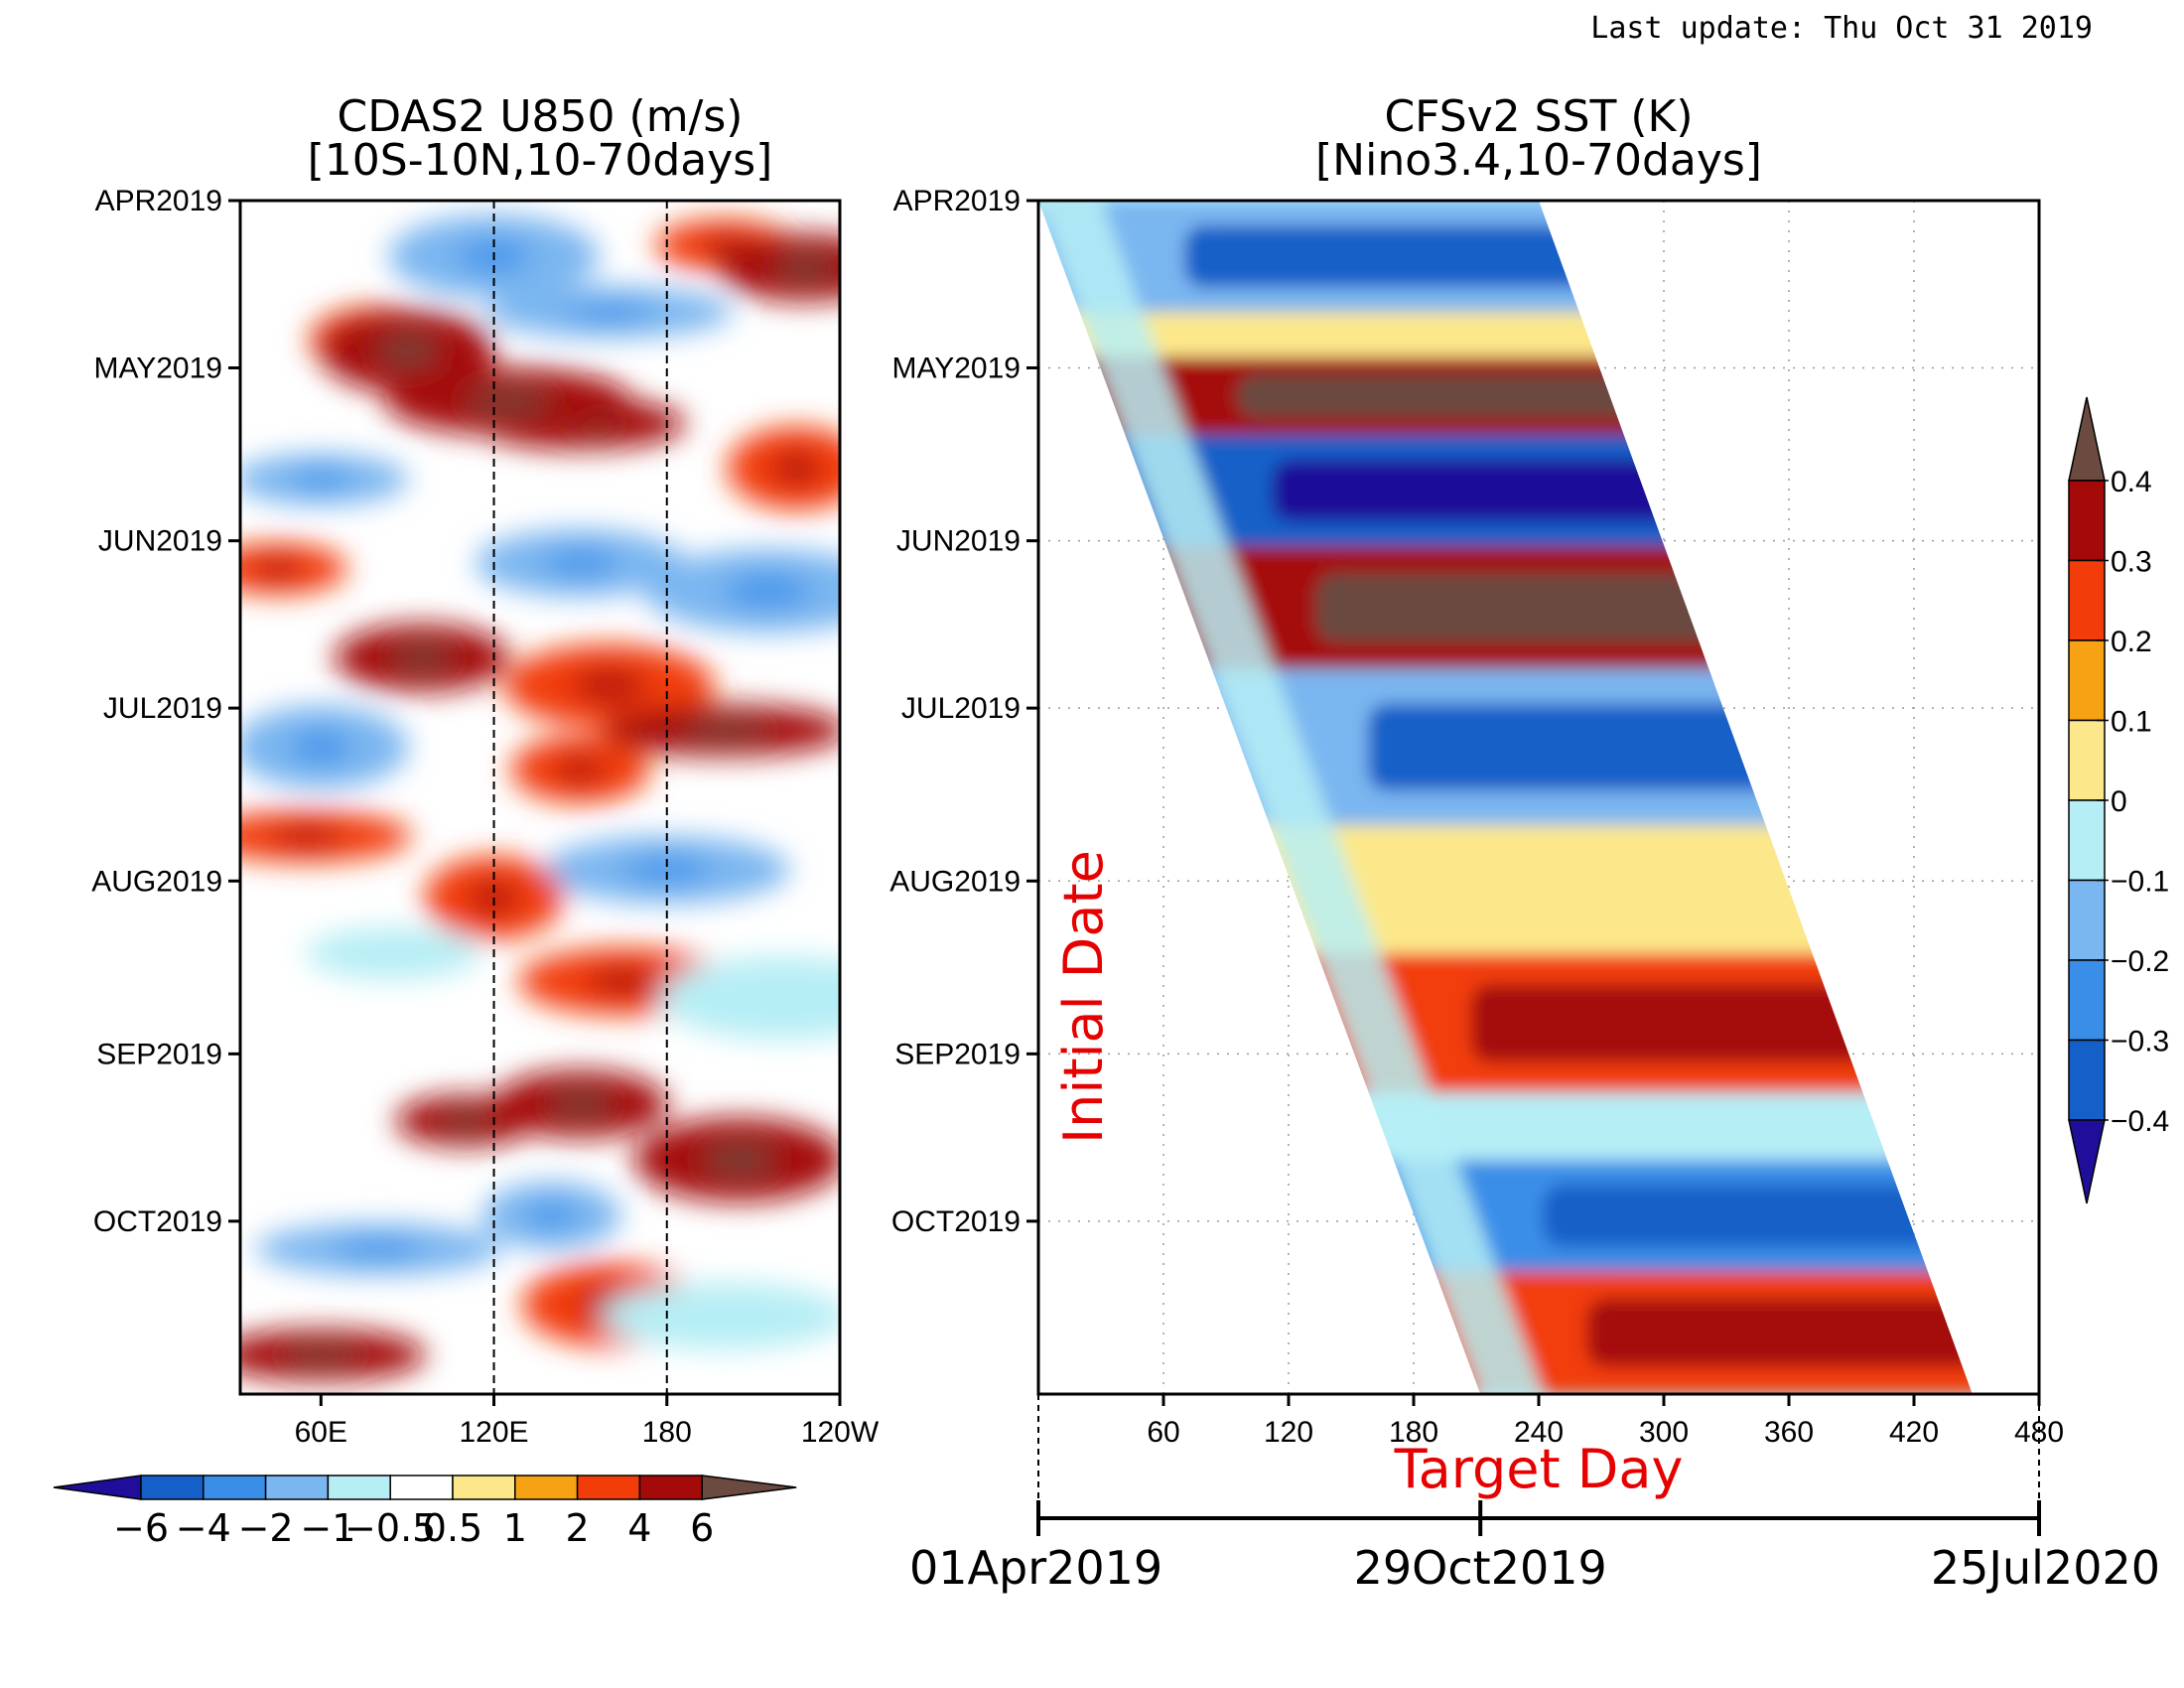 This screenshot has width=2184, height=1688. I want to click on right-chart-title: CFSv2 SST (K), so click(1538, 116).